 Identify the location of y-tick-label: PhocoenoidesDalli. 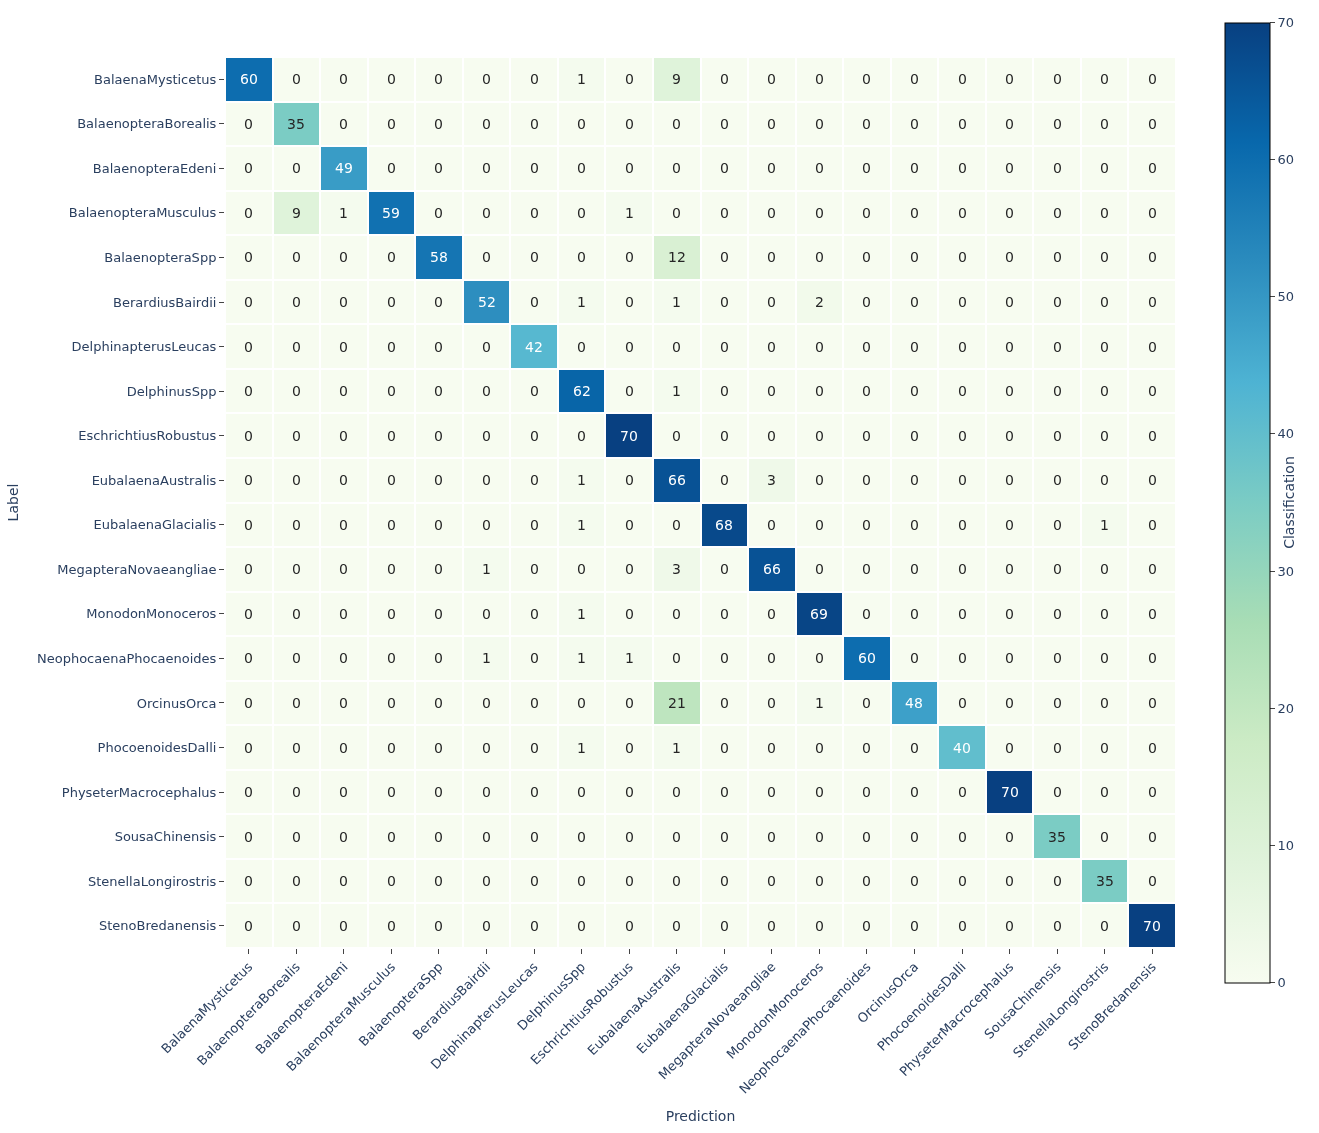
(157, 748).